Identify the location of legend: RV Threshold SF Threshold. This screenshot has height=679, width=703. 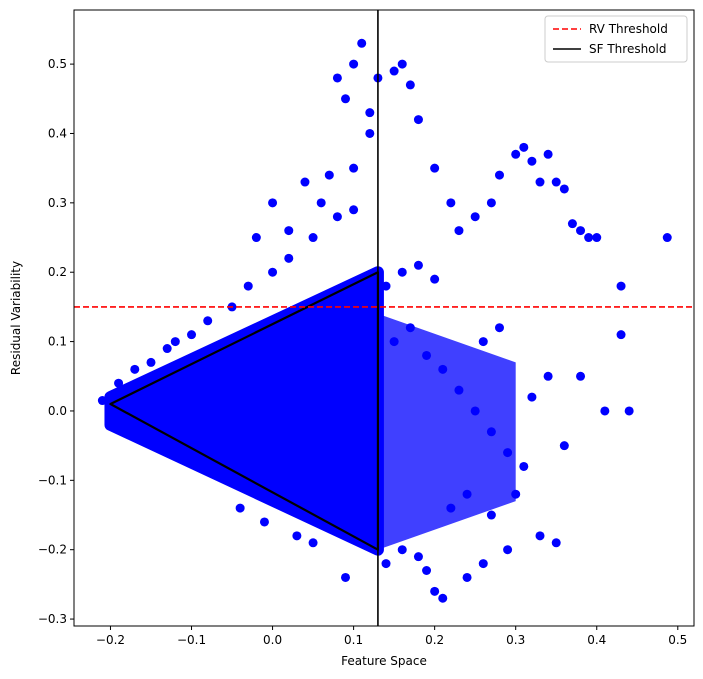
(616, 39).